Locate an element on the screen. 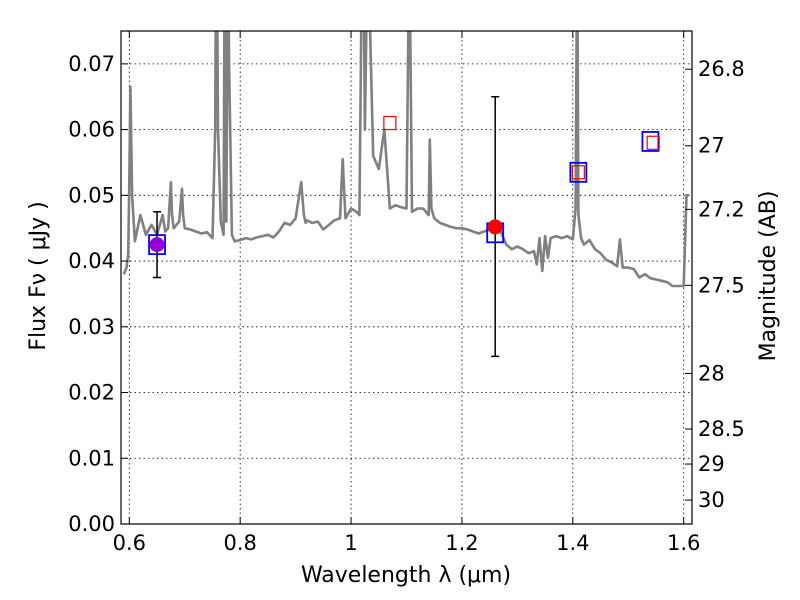 Image resolution: width=800 pixels, height=600 pixels. y2-tick-label: 27.5 is located at coordinates (721, 285).